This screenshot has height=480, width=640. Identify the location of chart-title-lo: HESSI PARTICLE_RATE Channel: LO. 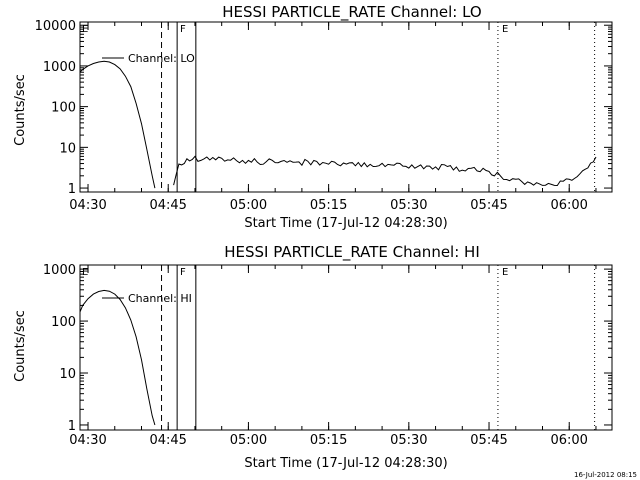
(351, 12).